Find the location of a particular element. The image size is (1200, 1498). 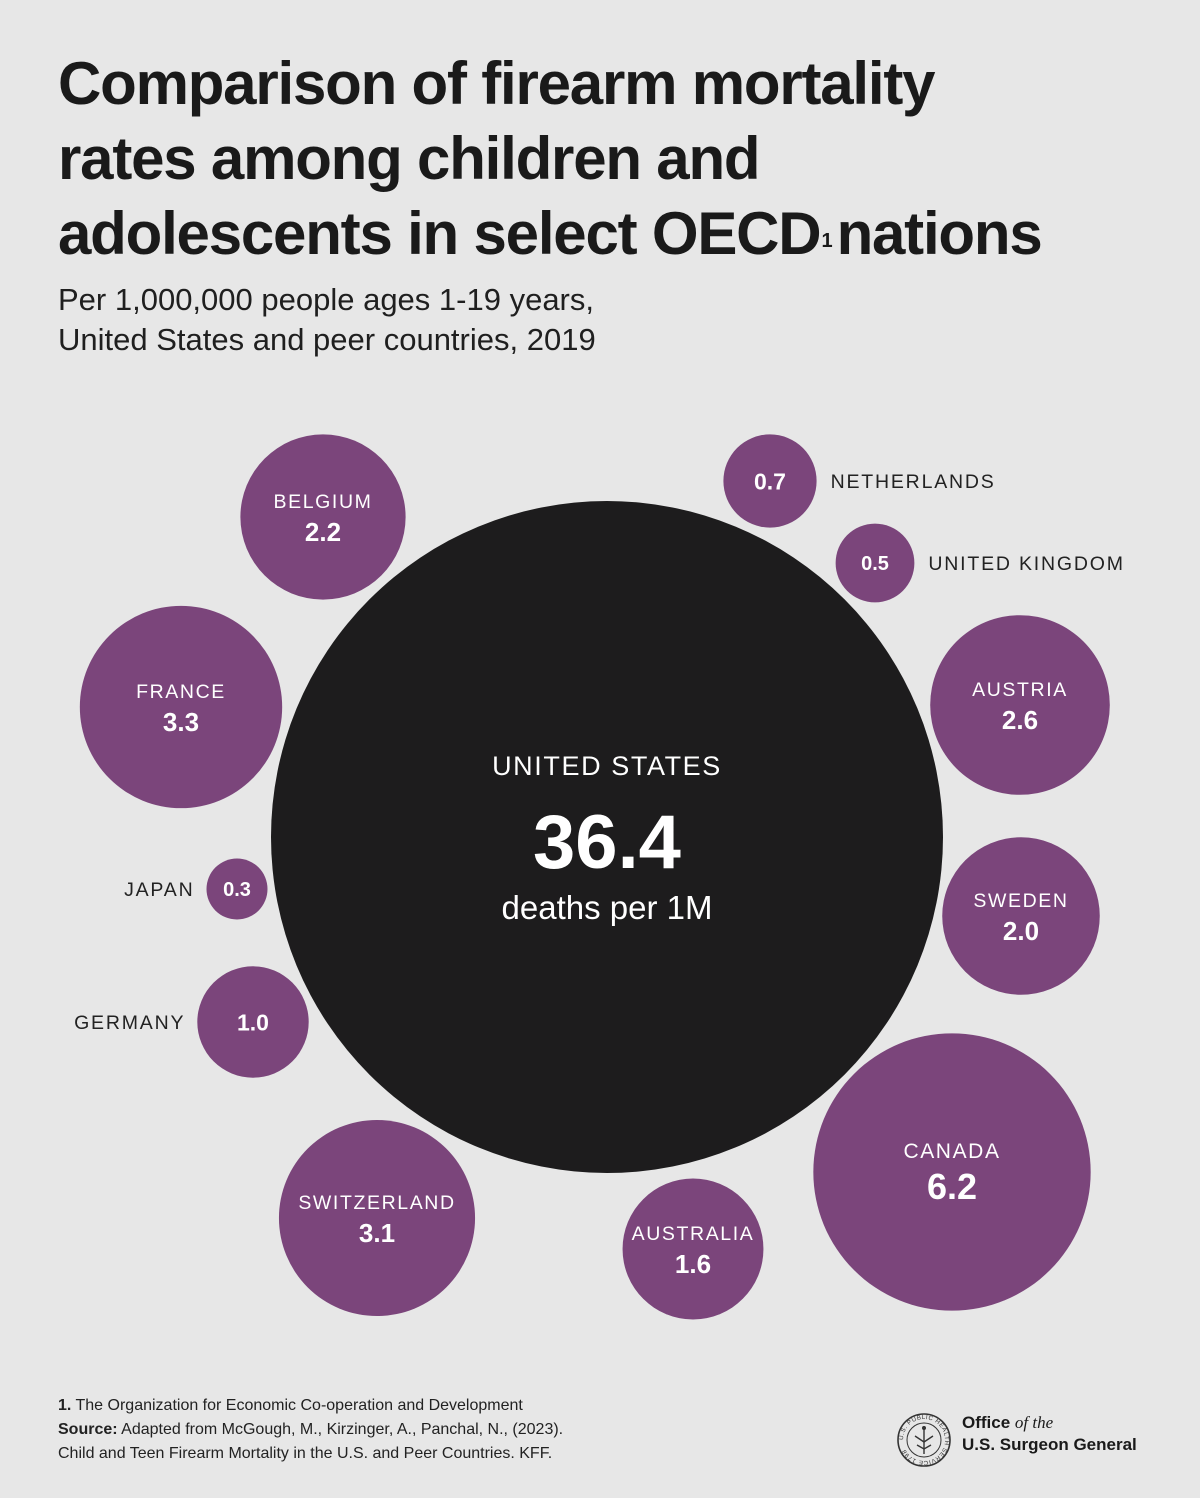

subtitle-line-2: United States and peer countries, 2019 is located at coordinates (327, 339).